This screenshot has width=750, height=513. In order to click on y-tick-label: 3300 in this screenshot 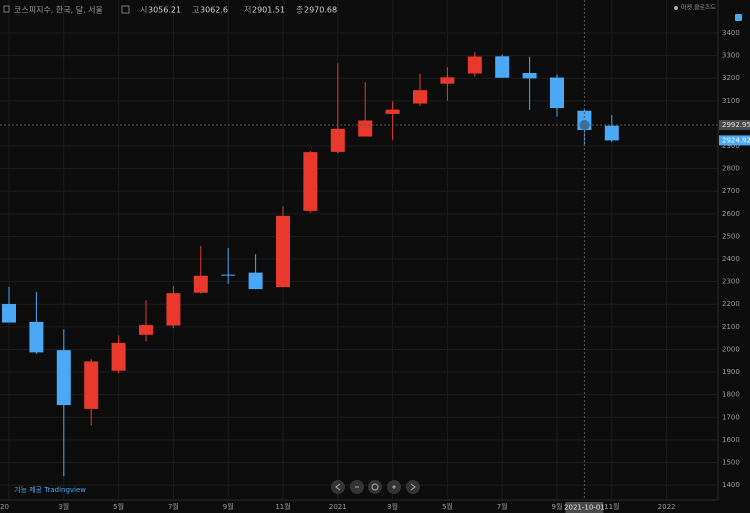, I will do `click(731, 56)`.